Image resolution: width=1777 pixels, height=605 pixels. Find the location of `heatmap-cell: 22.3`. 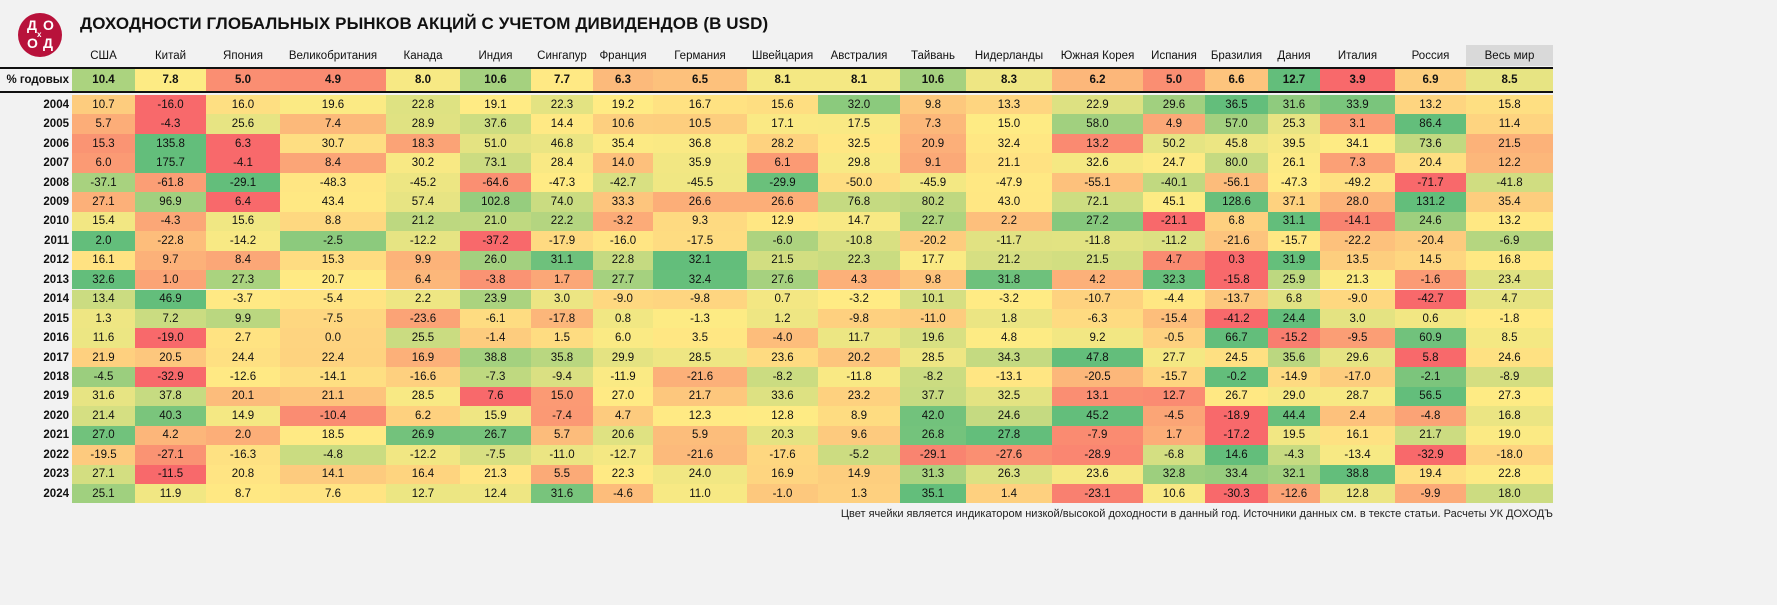

heatmap-cell: 22.3 is located at coordinates (859, 260).